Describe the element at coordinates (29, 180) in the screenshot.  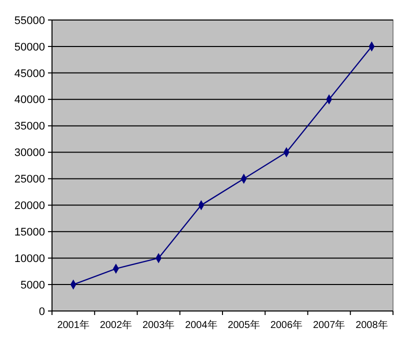
I see `y-tick-label: 25000` at that location.